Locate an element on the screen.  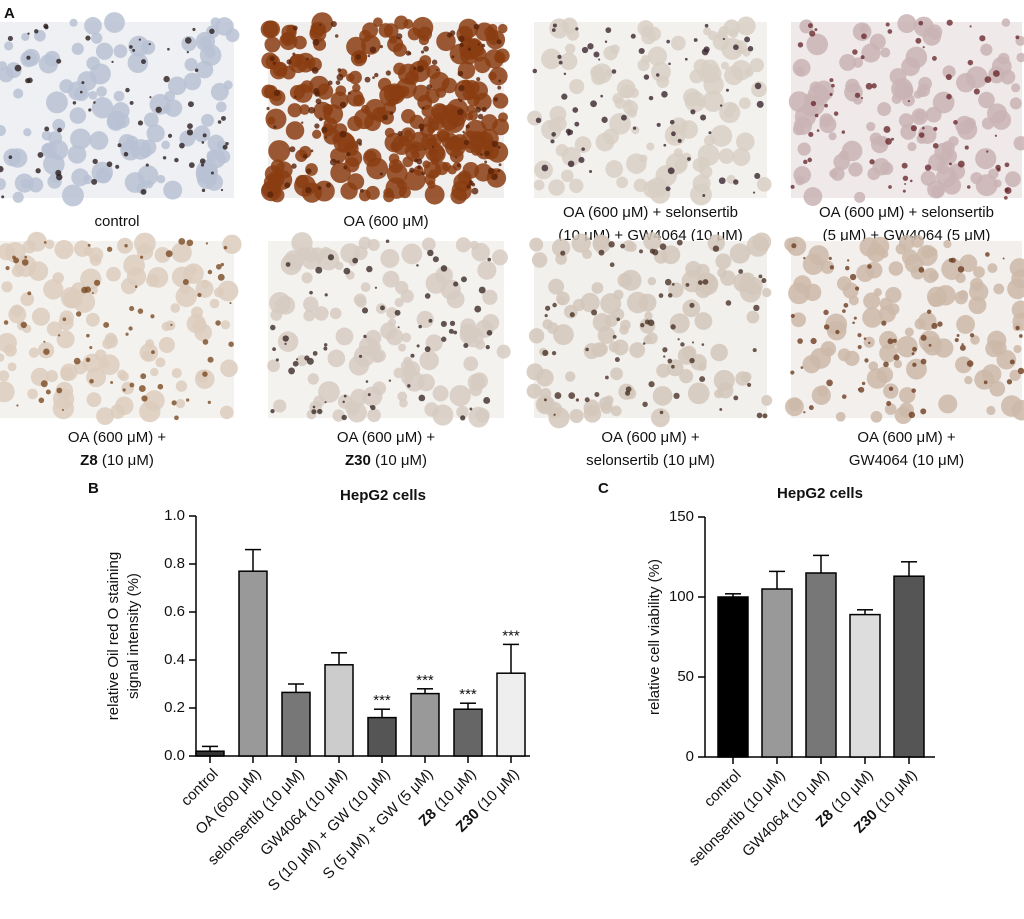
y-tick-label: 0.0 is located at coordinates (174, 755).